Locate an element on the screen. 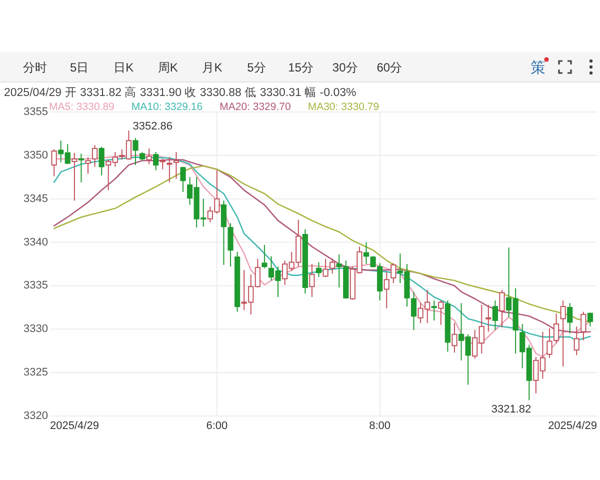 The width and height of the screenshot is (600, 480). y-tick-label: 3325 is located at coordinates (36, 372).